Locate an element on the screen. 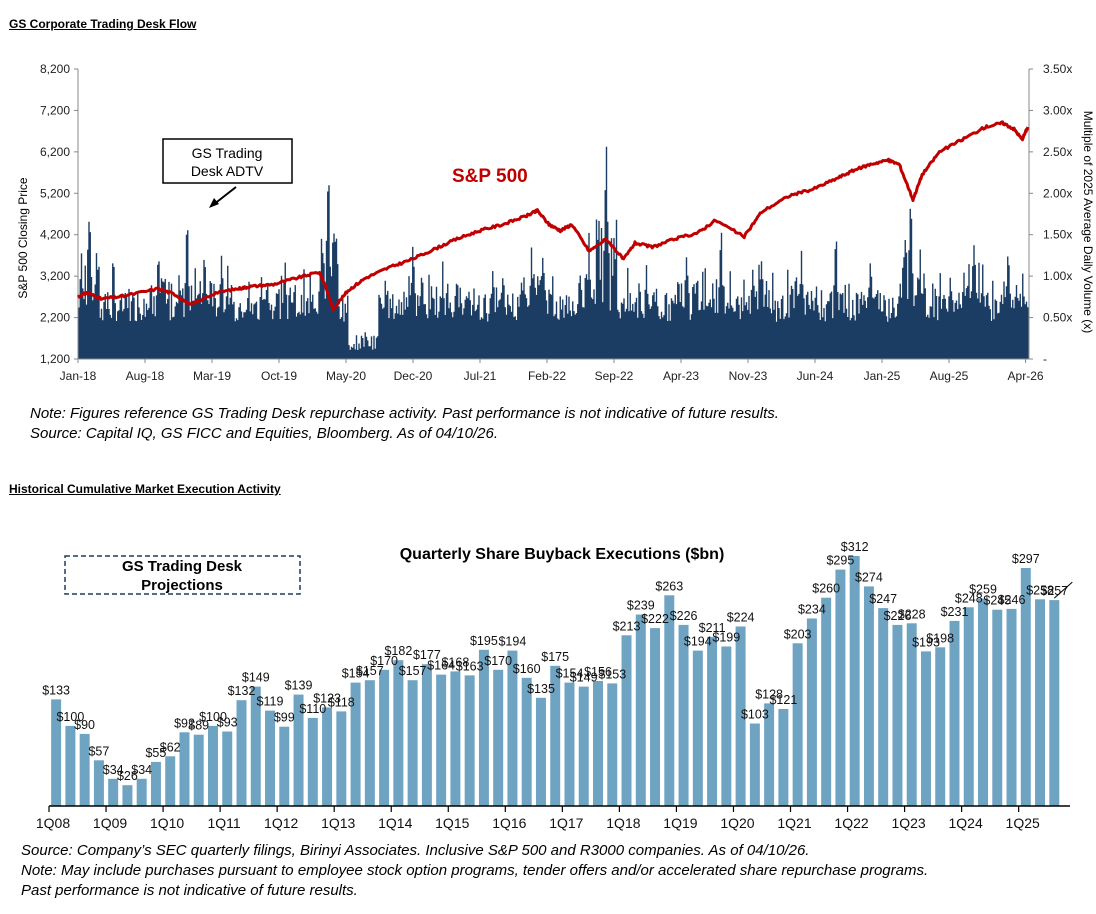 This screenshot has height=914, width=1096. buyback-category-label: 1Q20 is located at coordinates (737, 823).